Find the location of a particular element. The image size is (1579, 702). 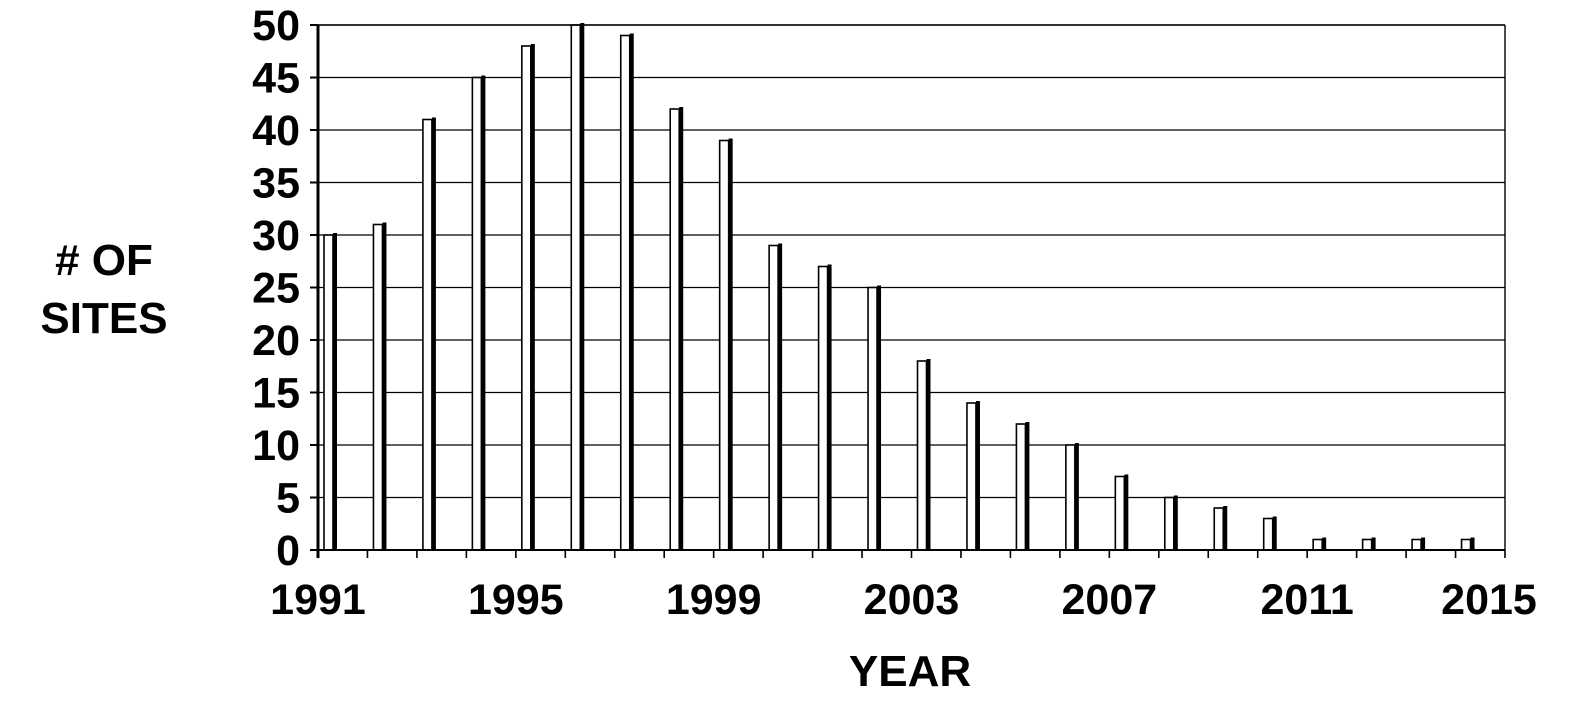

bar-1993 is located at coordinates (429, 334).